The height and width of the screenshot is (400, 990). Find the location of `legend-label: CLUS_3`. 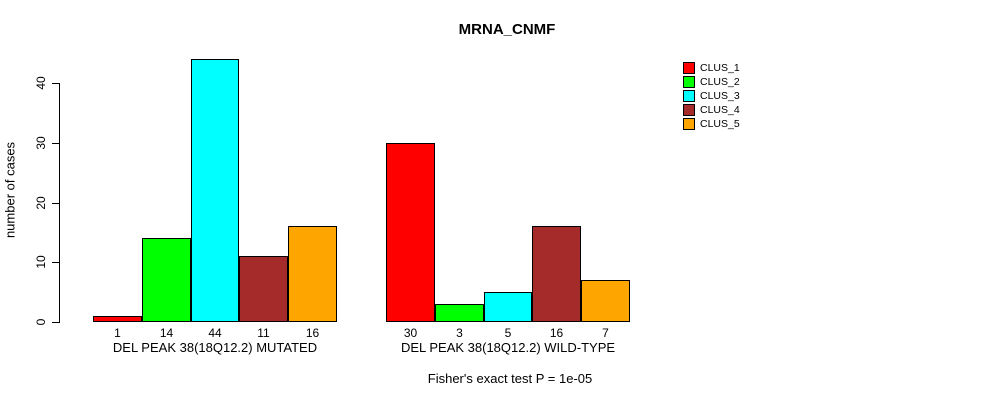

legend-label: CLUS_3 is located at coordinates (720, 96).